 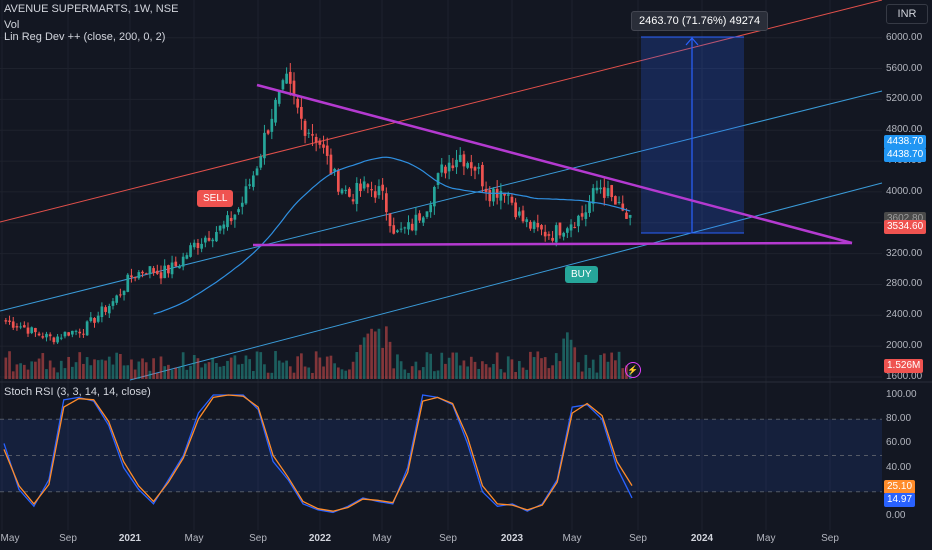 I want to click on price-tag-upper1: 4438.70, so click(x=905, y=142).